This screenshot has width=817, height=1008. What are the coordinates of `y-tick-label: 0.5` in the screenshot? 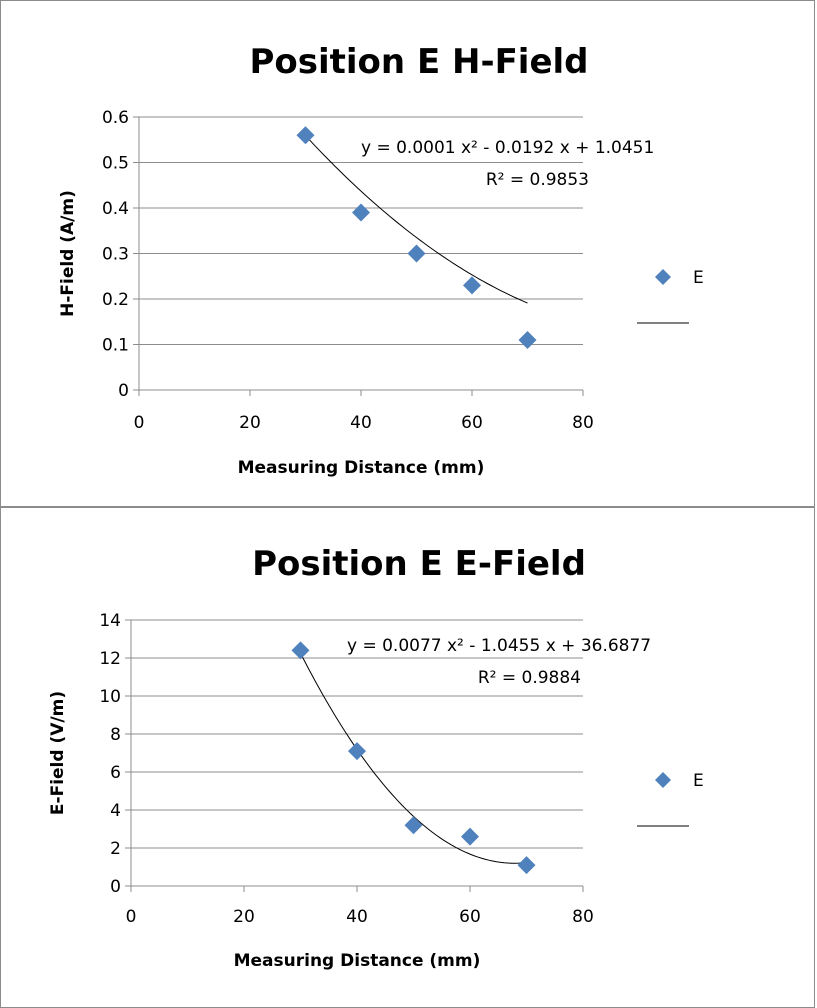 It's located at (115, 164).